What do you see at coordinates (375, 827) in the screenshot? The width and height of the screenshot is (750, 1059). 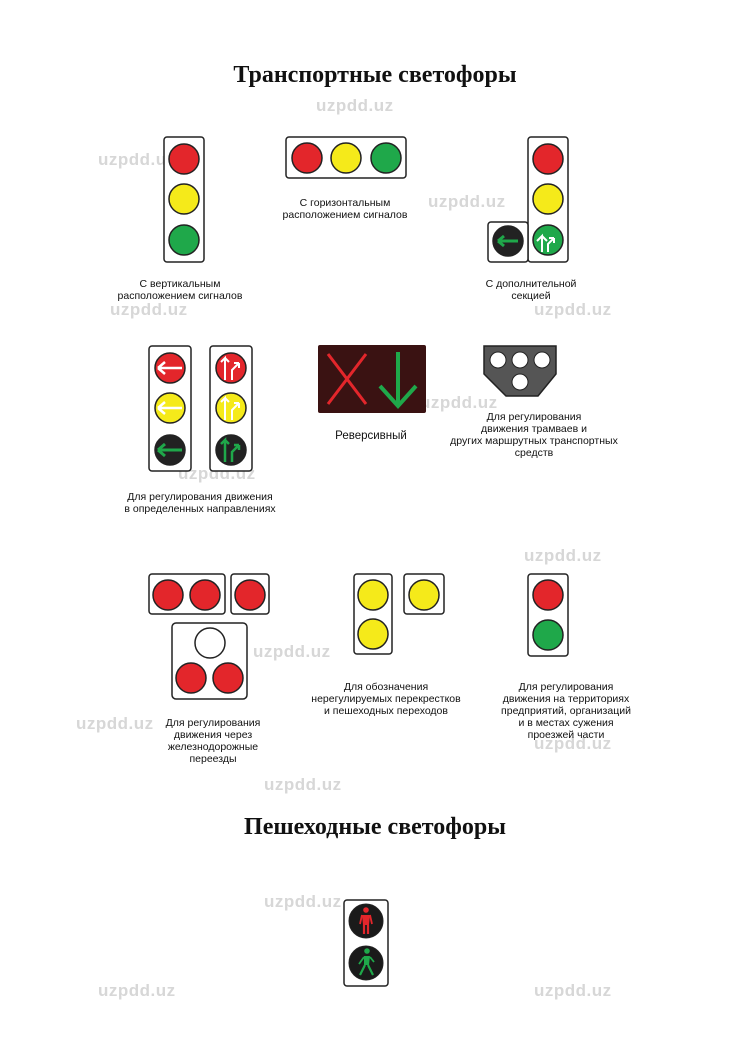 I see `title-pedestrian-lights: Пешеходные светофоры` at bounding box center [375, 827].